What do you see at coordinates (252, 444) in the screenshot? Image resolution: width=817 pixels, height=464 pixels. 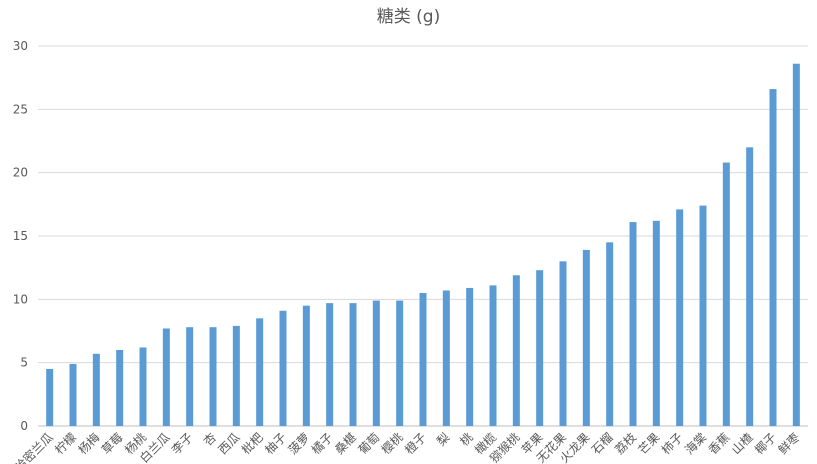 I see `x-tick-label: 枇杷` at bounding box center [252, 444].